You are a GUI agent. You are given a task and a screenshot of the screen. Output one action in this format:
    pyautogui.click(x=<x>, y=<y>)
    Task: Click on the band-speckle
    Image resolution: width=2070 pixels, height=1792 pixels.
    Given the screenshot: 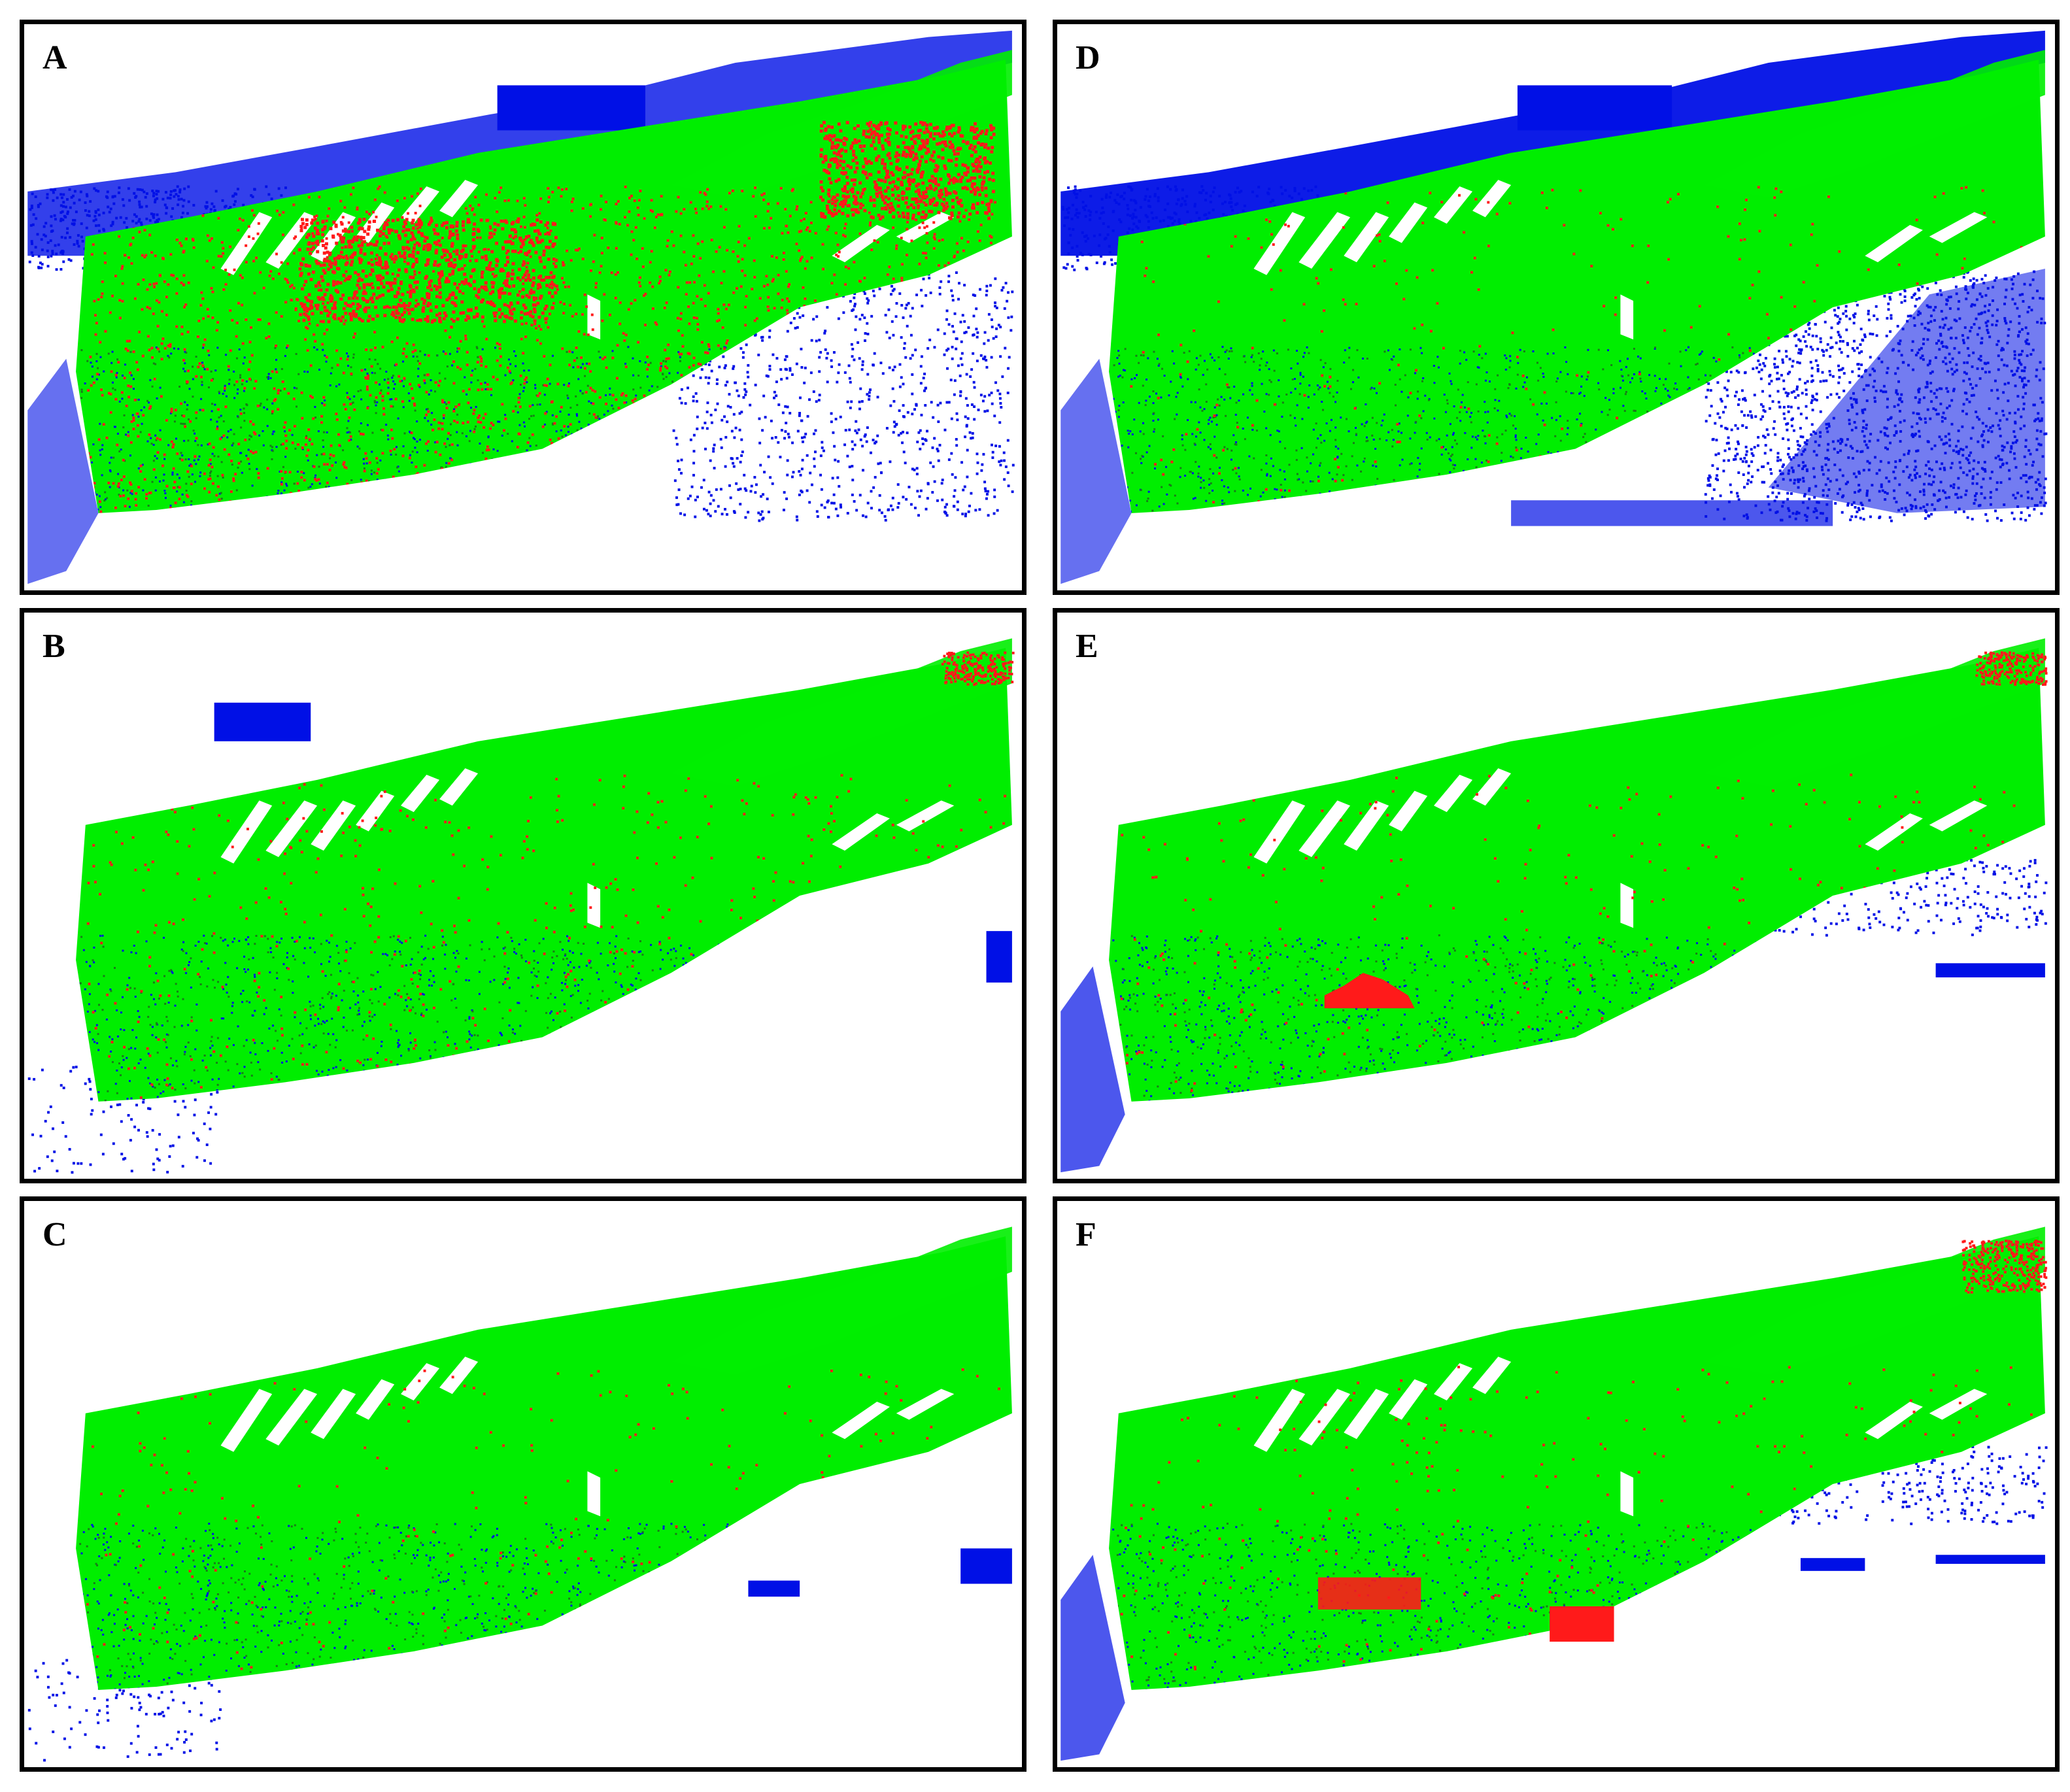 What is the action you would take?
    pyautogui.click(x=543, y=316)
    